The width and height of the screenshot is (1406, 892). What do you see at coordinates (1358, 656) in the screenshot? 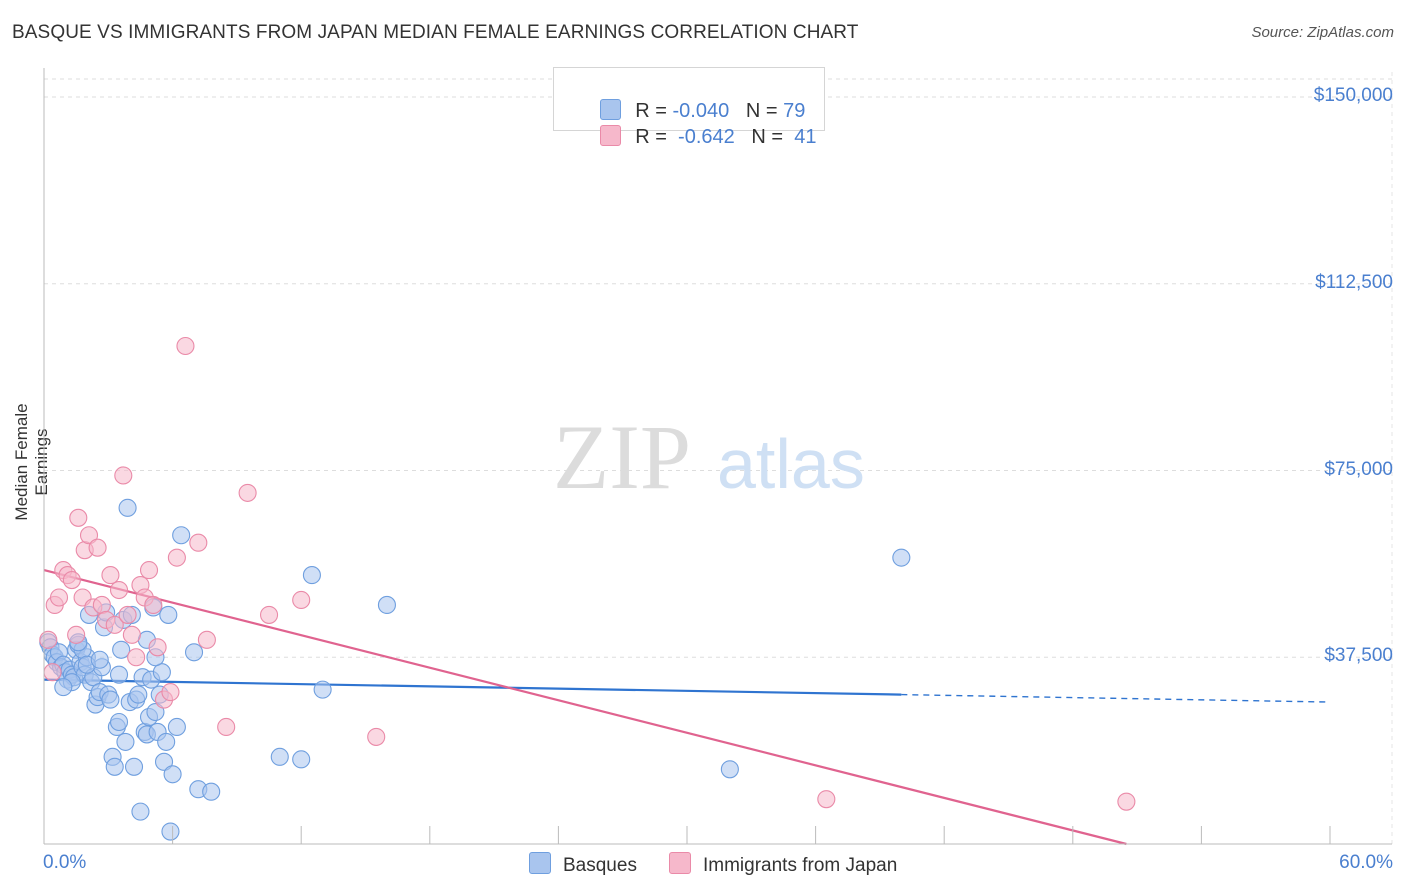
I see `y-tick-label: $37,500` at bounding box center [1358, 656].